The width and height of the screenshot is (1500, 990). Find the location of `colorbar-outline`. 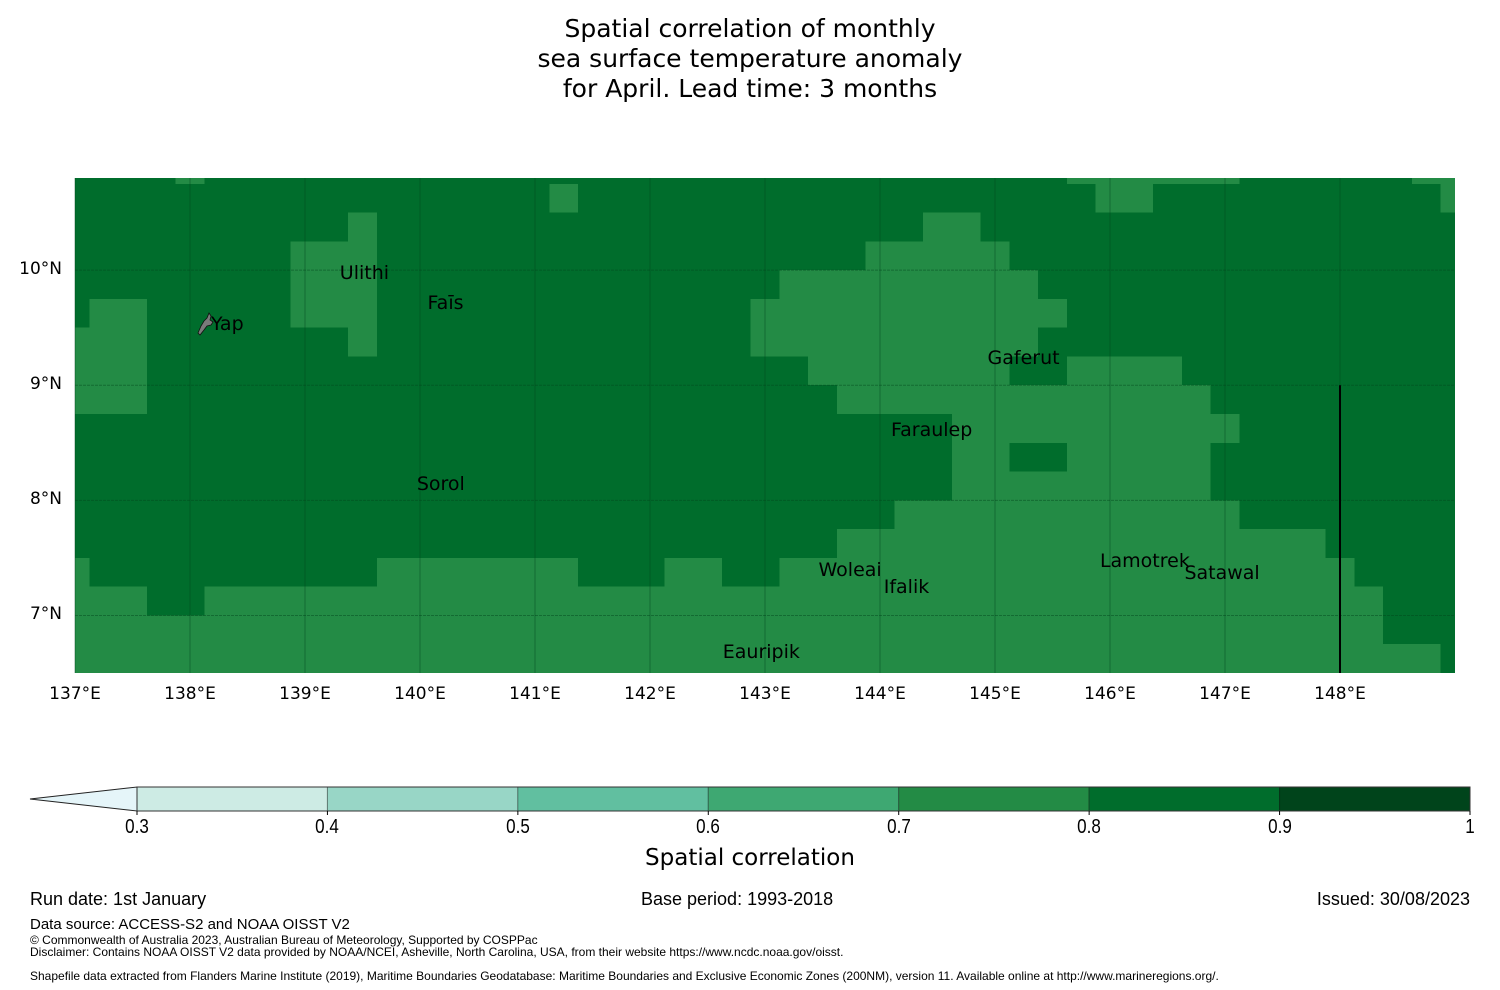

colorbar-outline is located at coordinates (803, 799).